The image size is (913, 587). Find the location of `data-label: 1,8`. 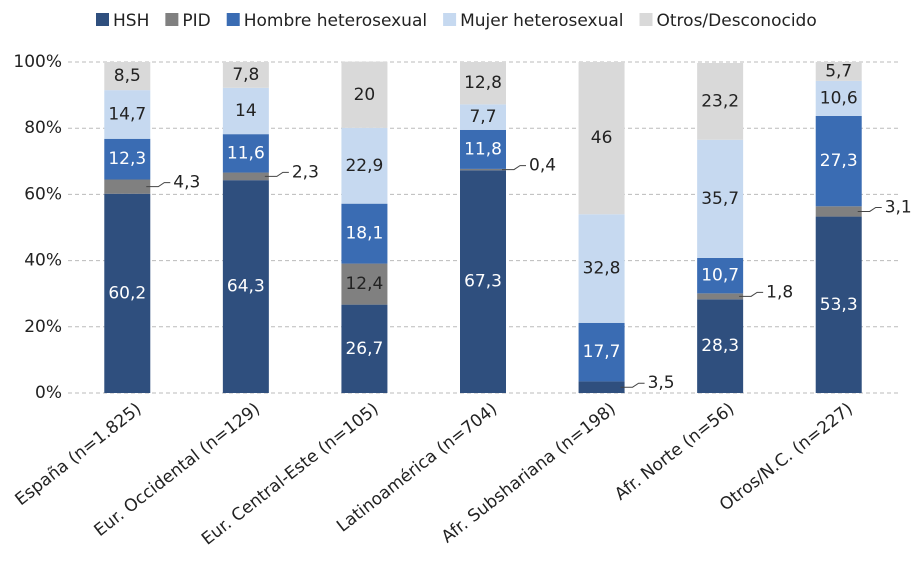

data-label: 1,8 is located at coordinates (779, 292).